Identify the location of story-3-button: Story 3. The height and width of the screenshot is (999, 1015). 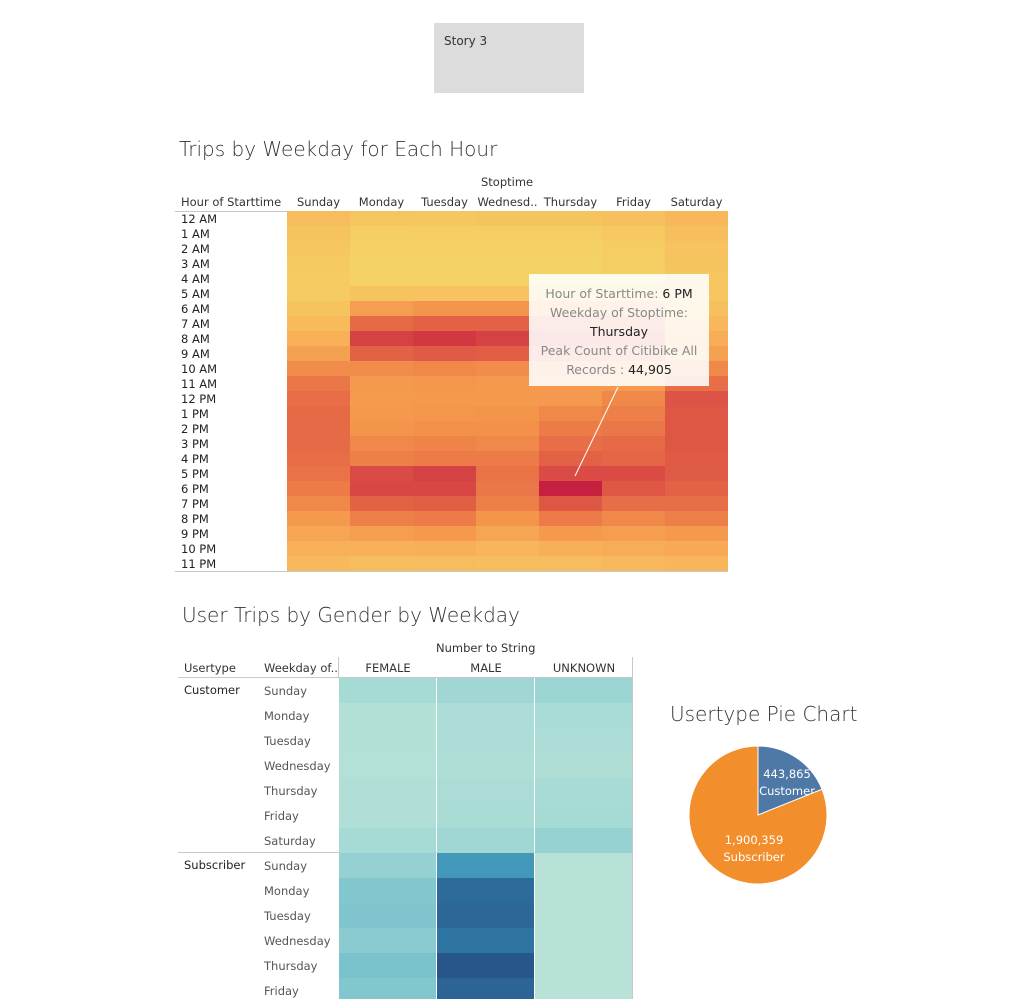
(509, 58).